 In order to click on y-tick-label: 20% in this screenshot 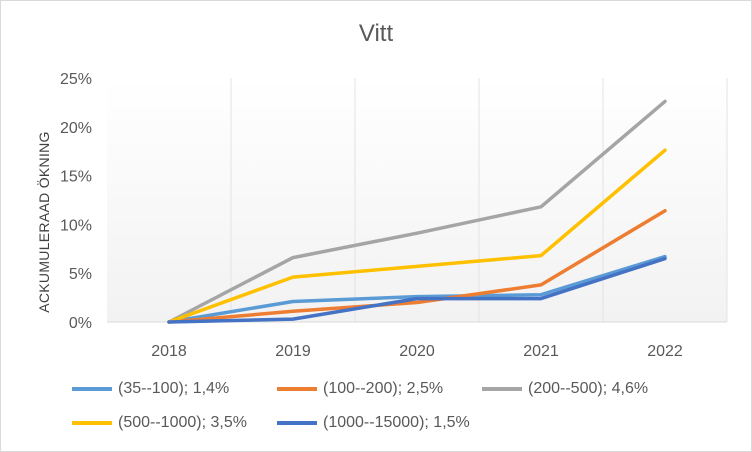, I will do `click(76, 128)`.